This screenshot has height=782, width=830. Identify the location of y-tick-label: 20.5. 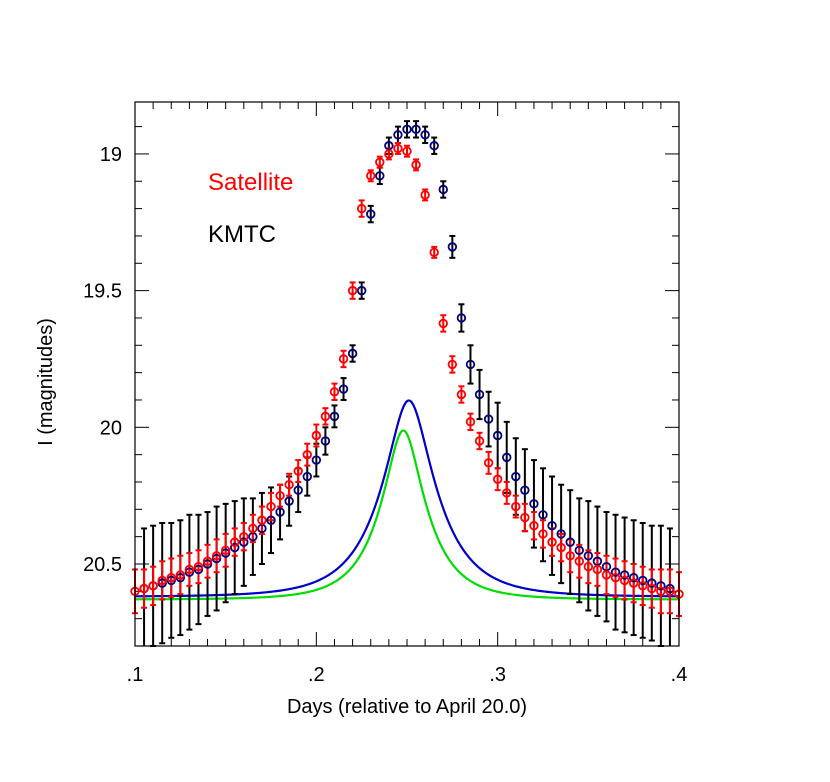
(102, 565).